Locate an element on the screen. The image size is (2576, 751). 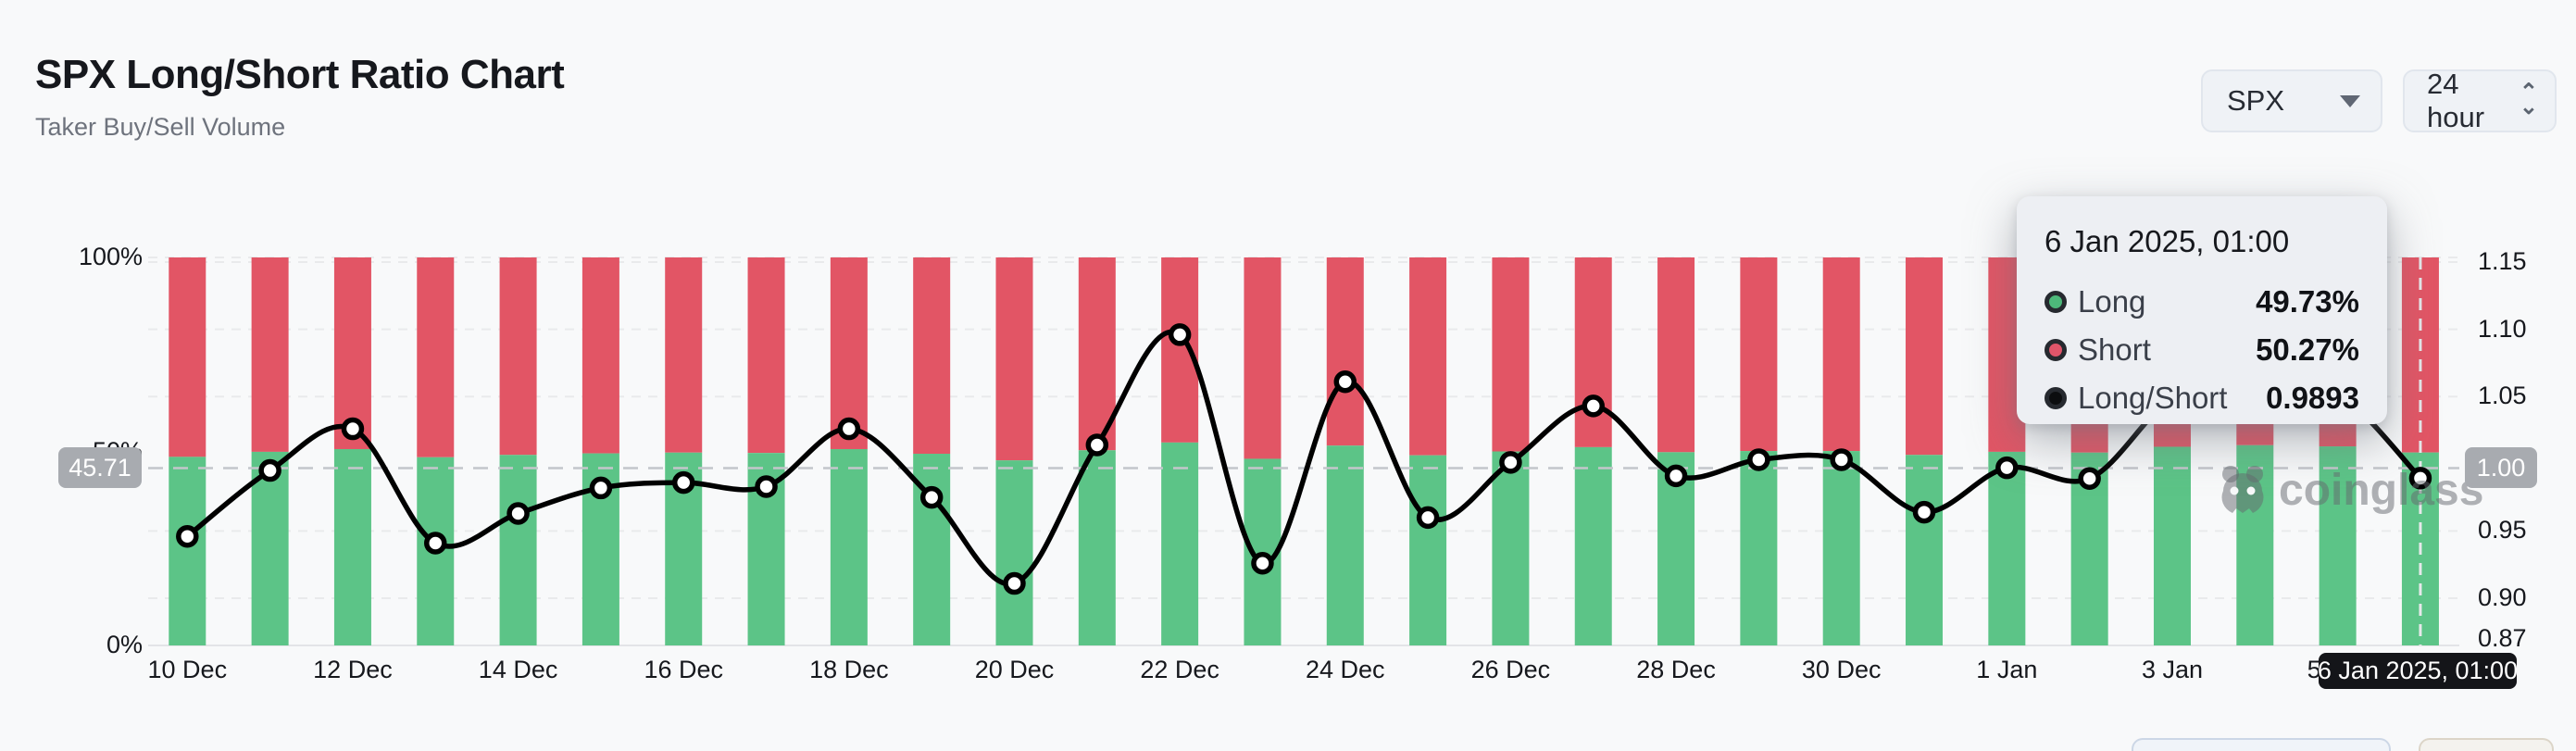
crosshair-right-value: 1.00 is located at coordinates (2501, 467).